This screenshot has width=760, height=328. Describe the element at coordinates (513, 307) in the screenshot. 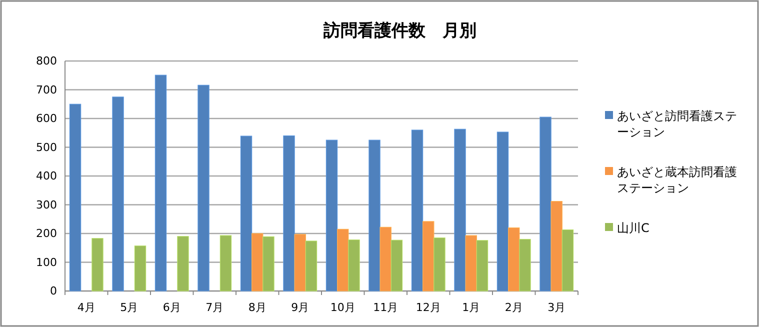

I see `x-tick-label: 2月` at that location.